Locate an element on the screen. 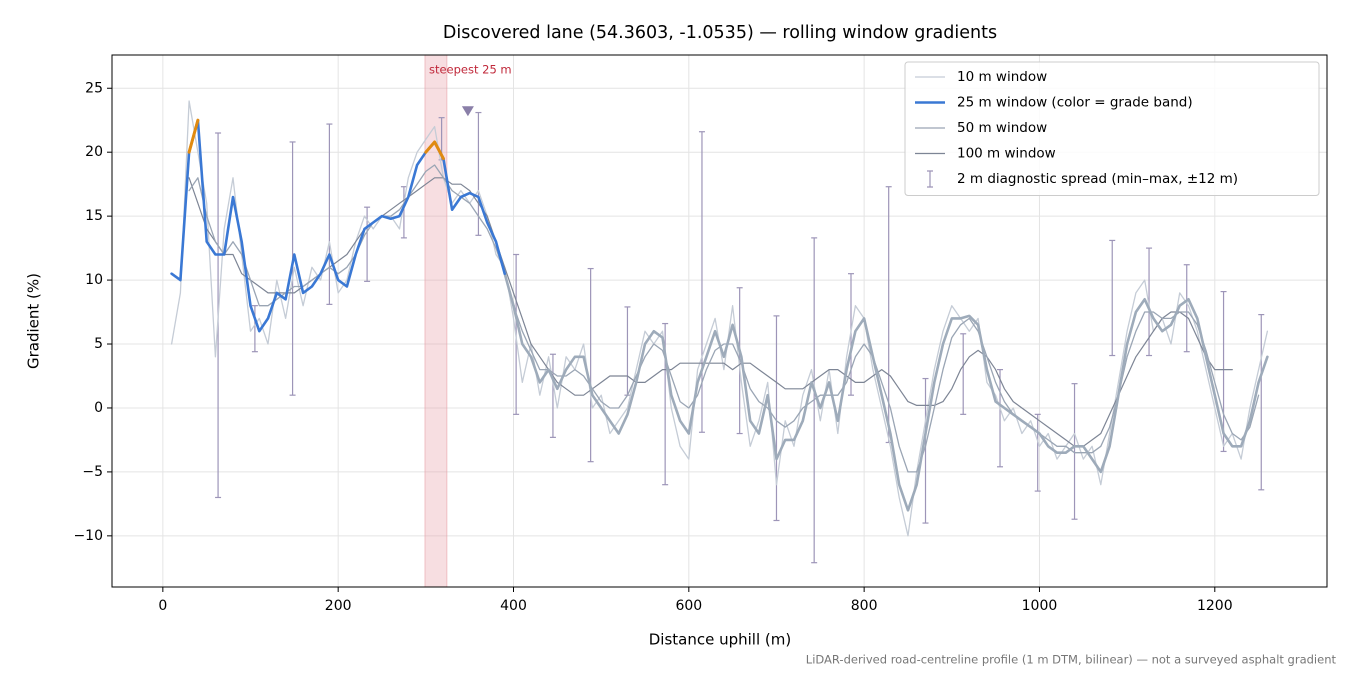 This screenshot has width=1350, height=675. legend-label: 10 m window is located at coordinates (1002, 77).